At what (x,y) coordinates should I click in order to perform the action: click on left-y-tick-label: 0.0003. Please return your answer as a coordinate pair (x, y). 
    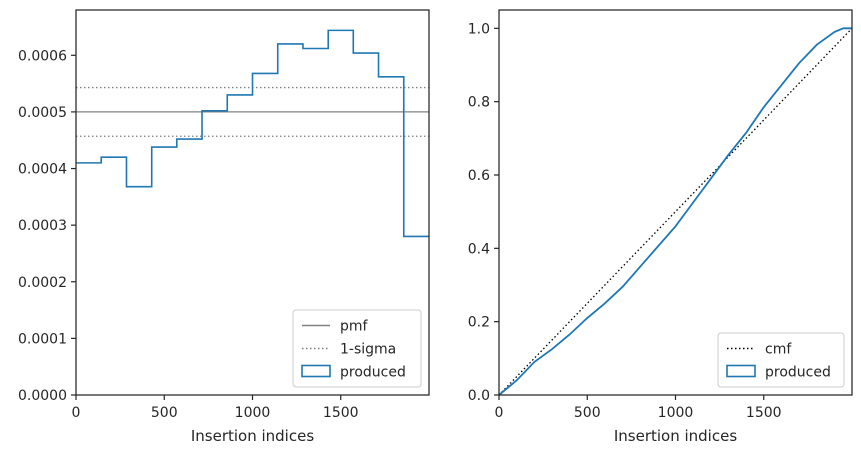
    Looking at the image, I should click on (42, 226).